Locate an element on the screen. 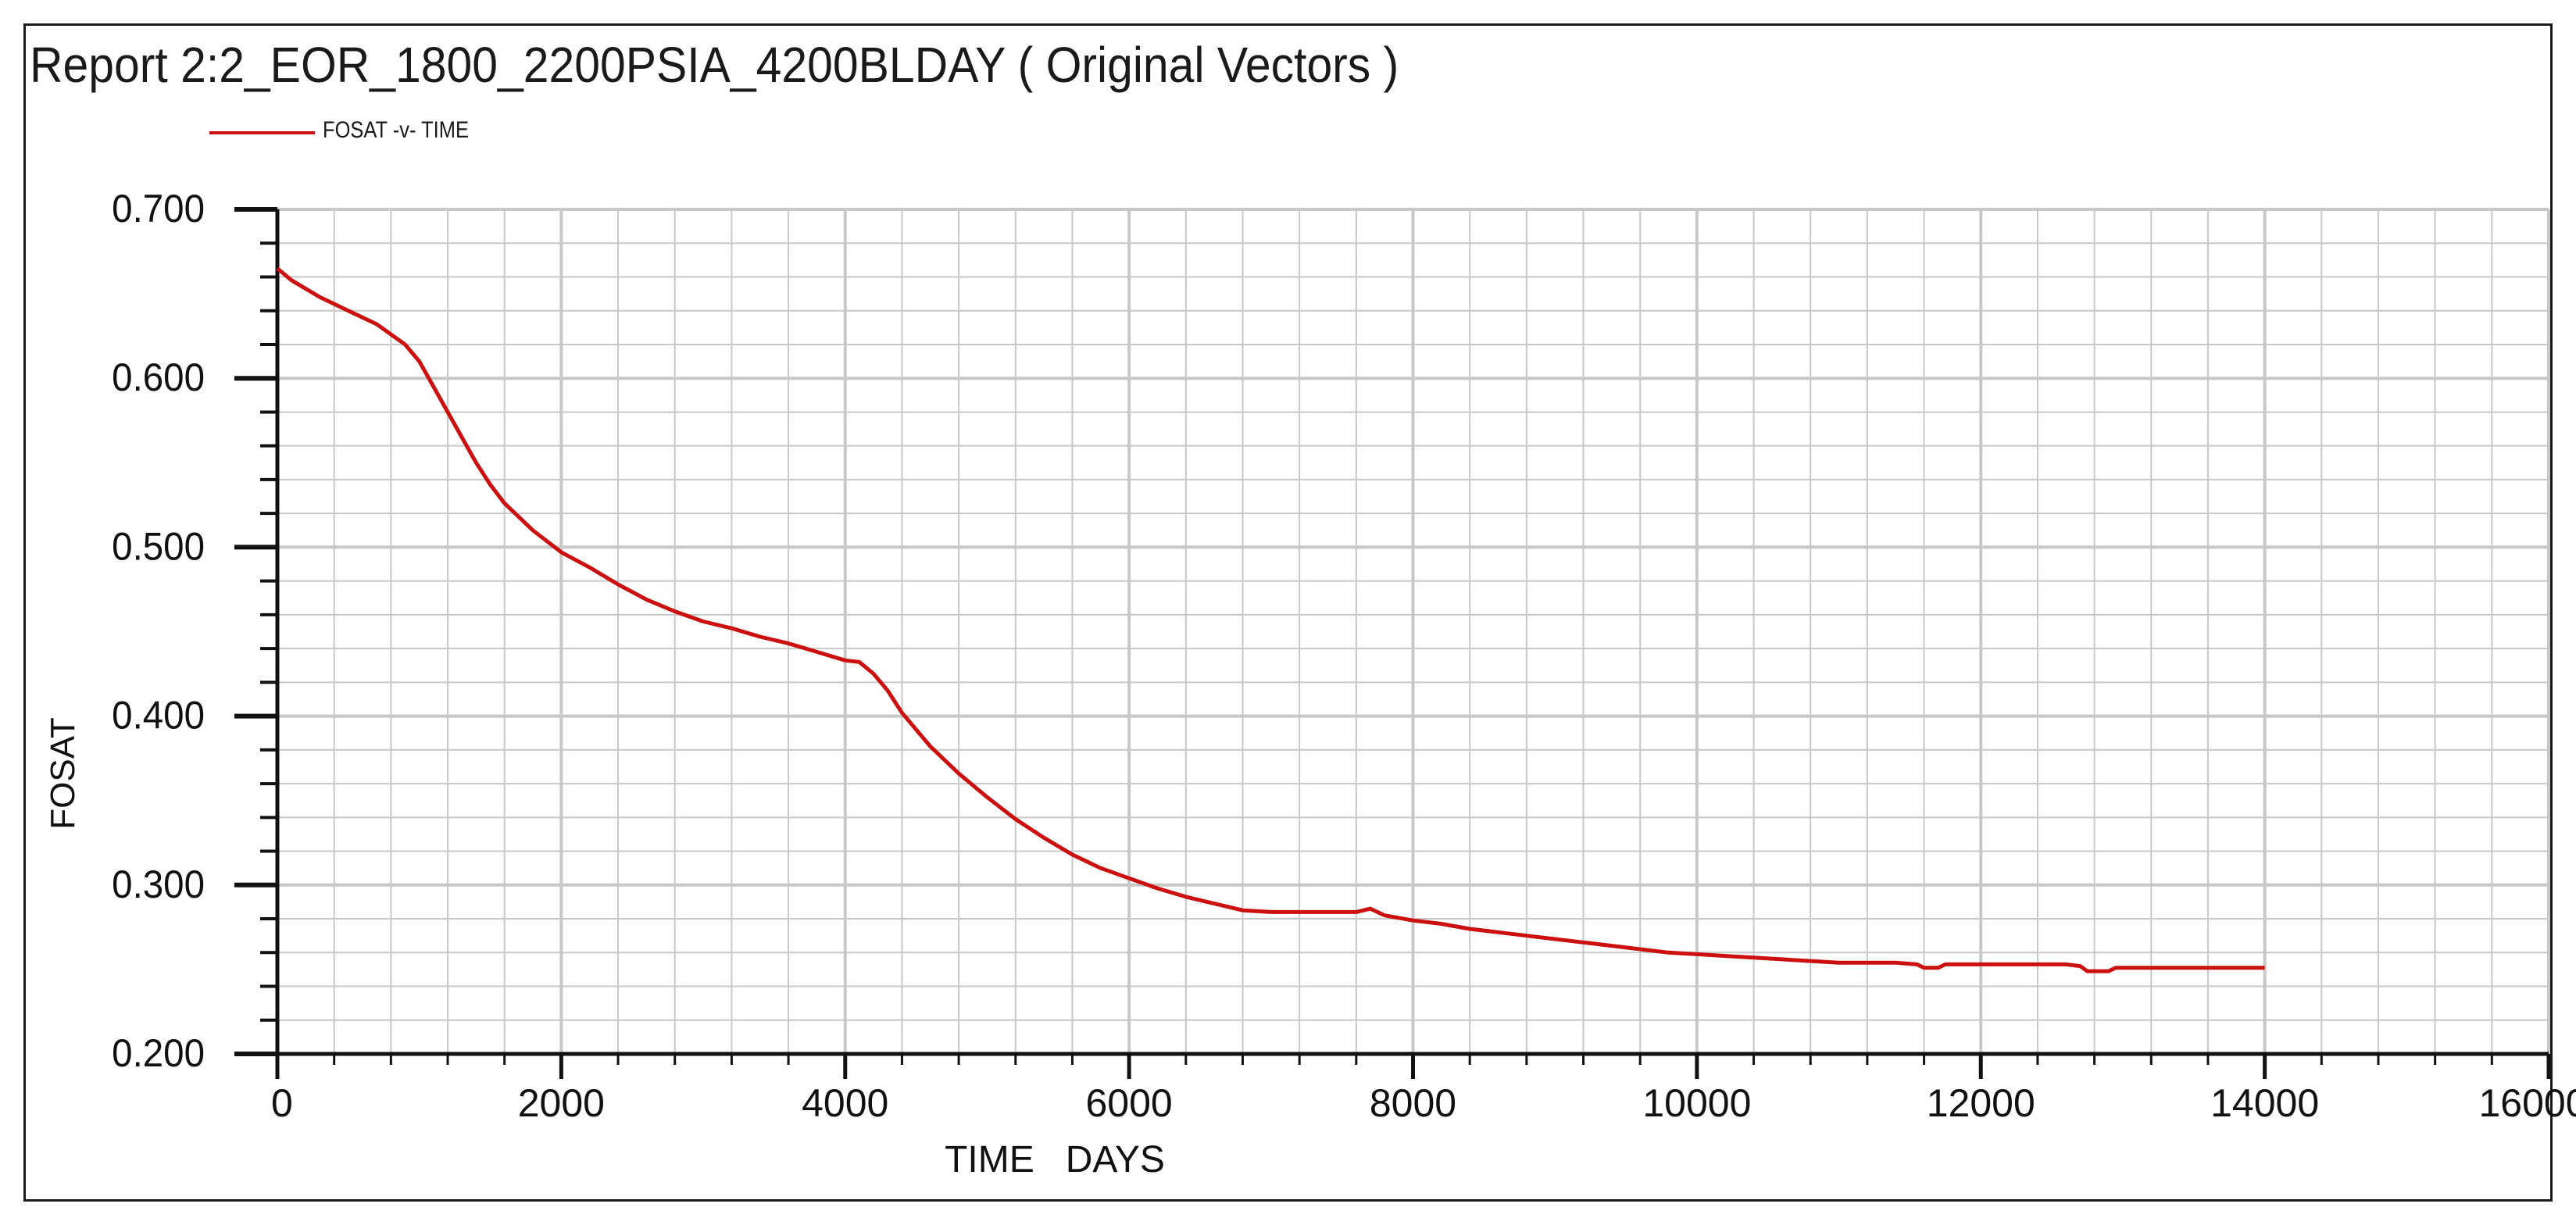 The height and width of the screenshot is (1225, 2576). legend-swatch is located at coordinates (262, 132).